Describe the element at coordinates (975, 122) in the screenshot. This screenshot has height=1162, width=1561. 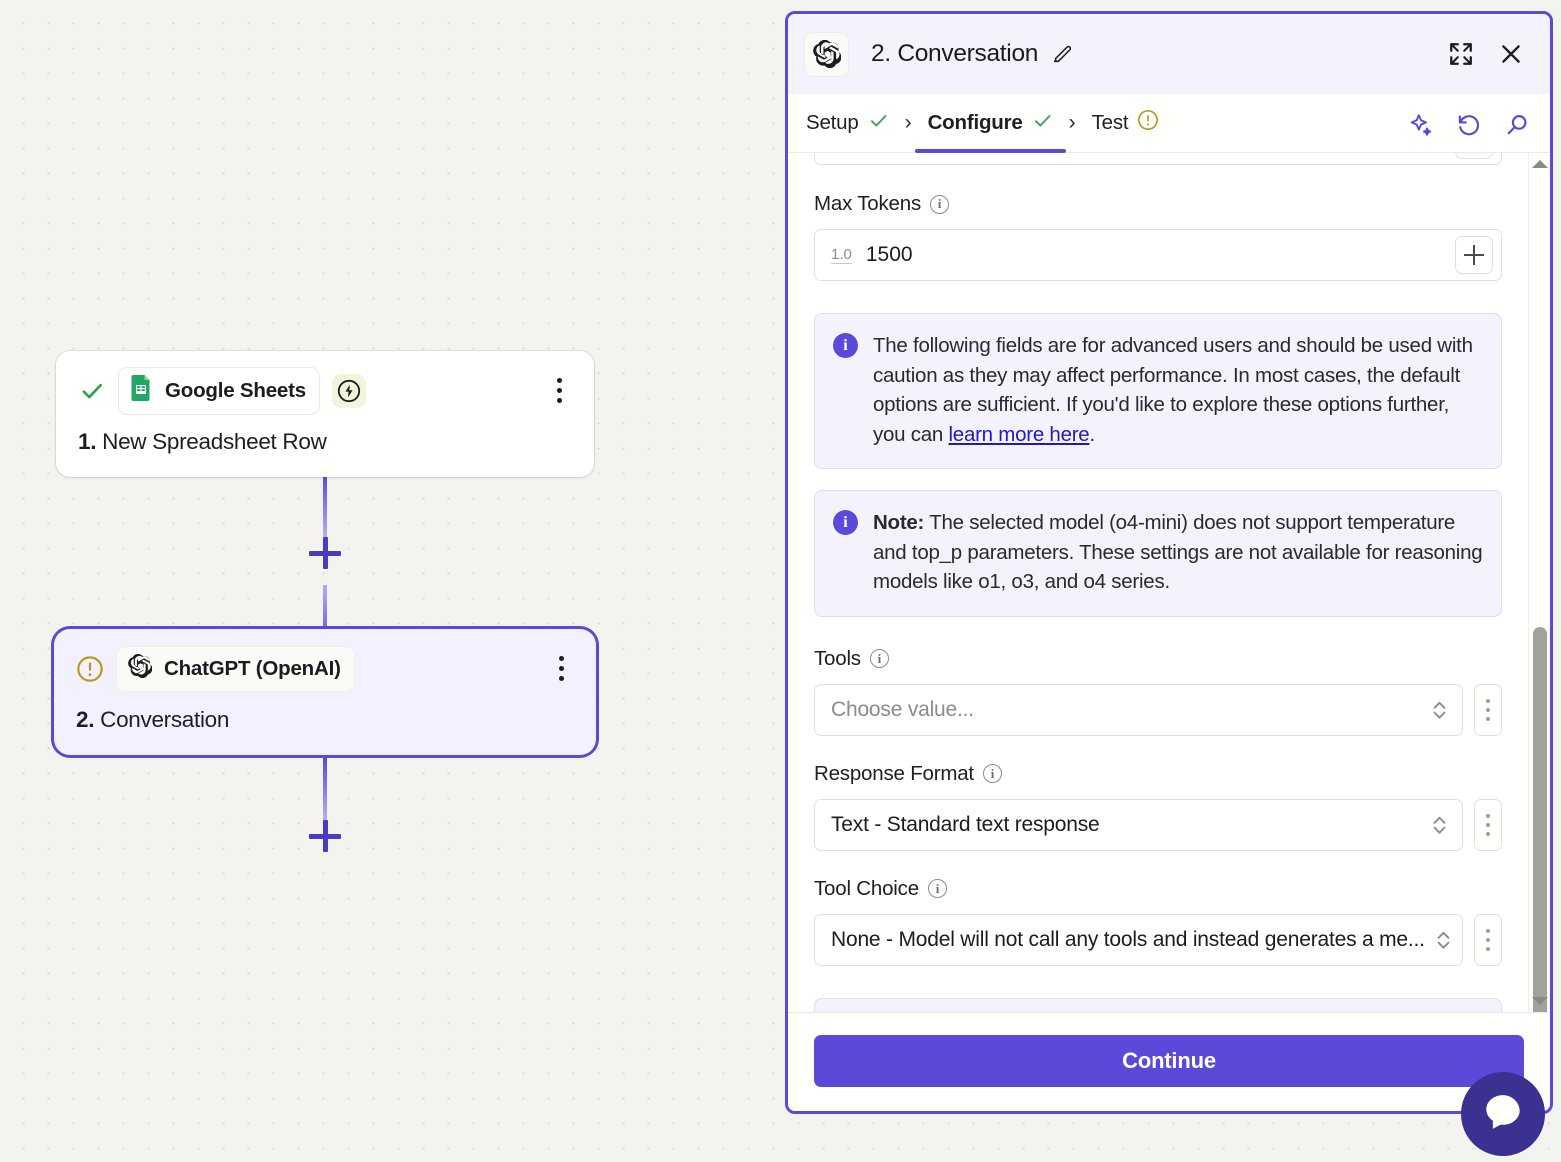
I see `tab-label: Configure` at that location.